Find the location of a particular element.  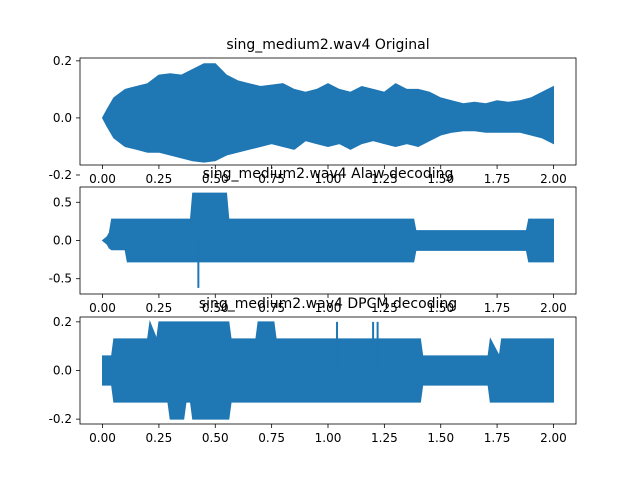

y-tick-label-0-1: 0.0 is located at coordinates (62, 118).